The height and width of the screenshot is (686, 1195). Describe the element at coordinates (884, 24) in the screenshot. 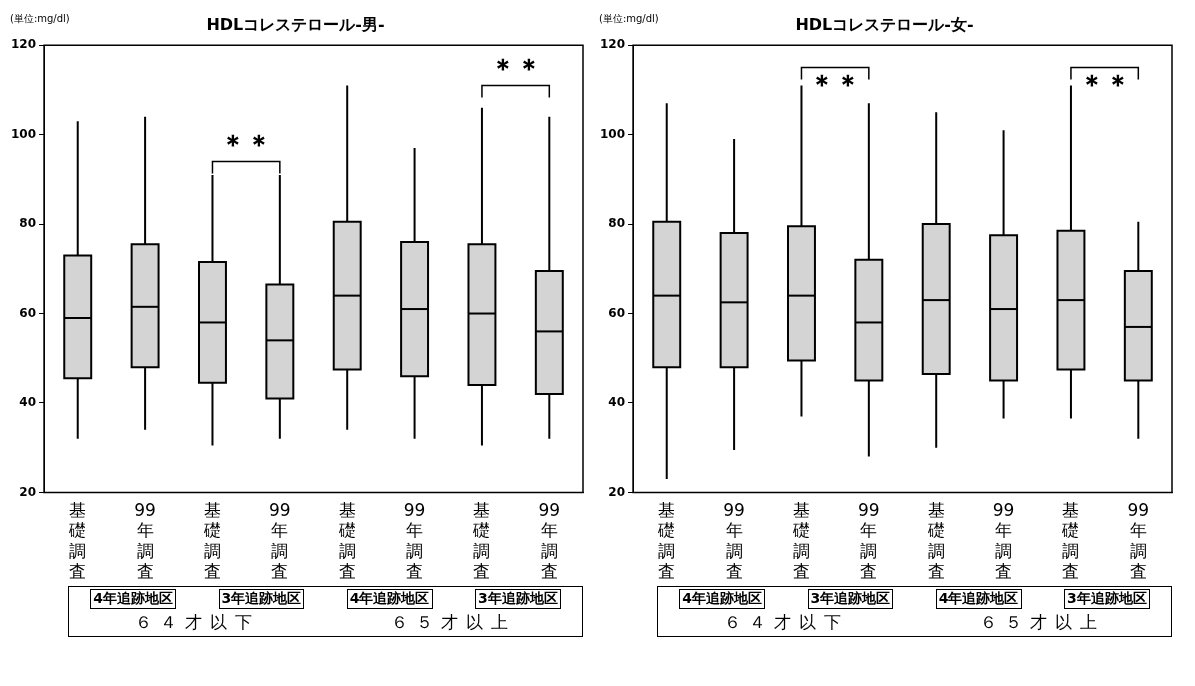

I see `chart-title: HDLコレステロール-女-` at that location.